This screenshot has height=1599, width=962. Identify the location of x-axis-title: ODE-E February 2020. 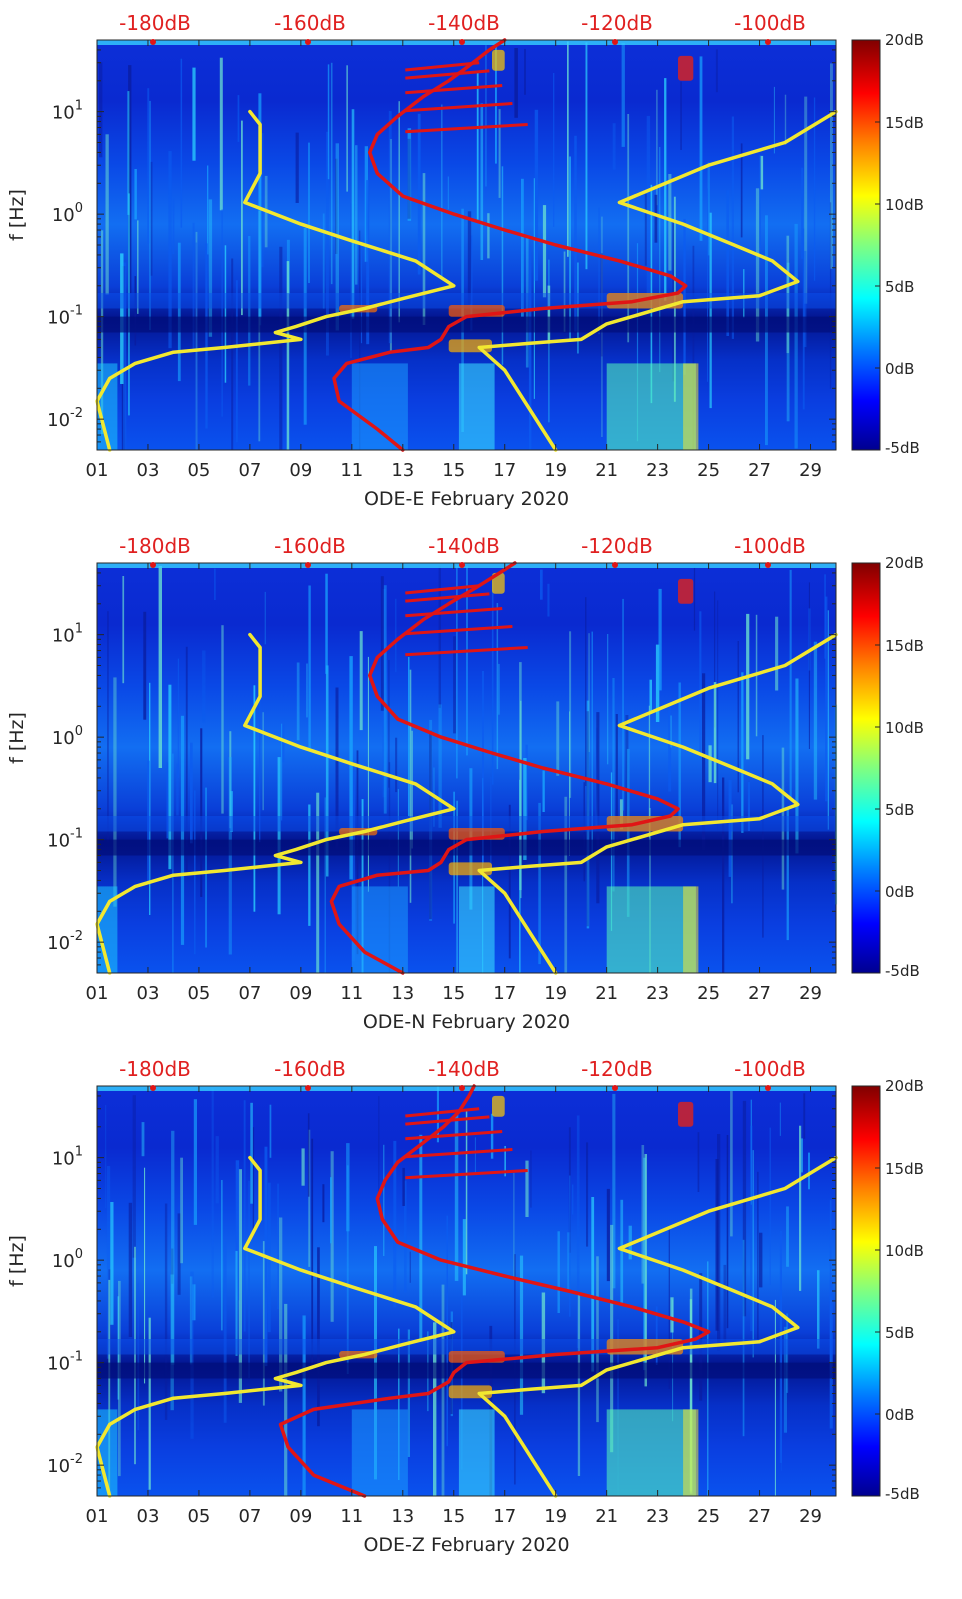
(466, 499).